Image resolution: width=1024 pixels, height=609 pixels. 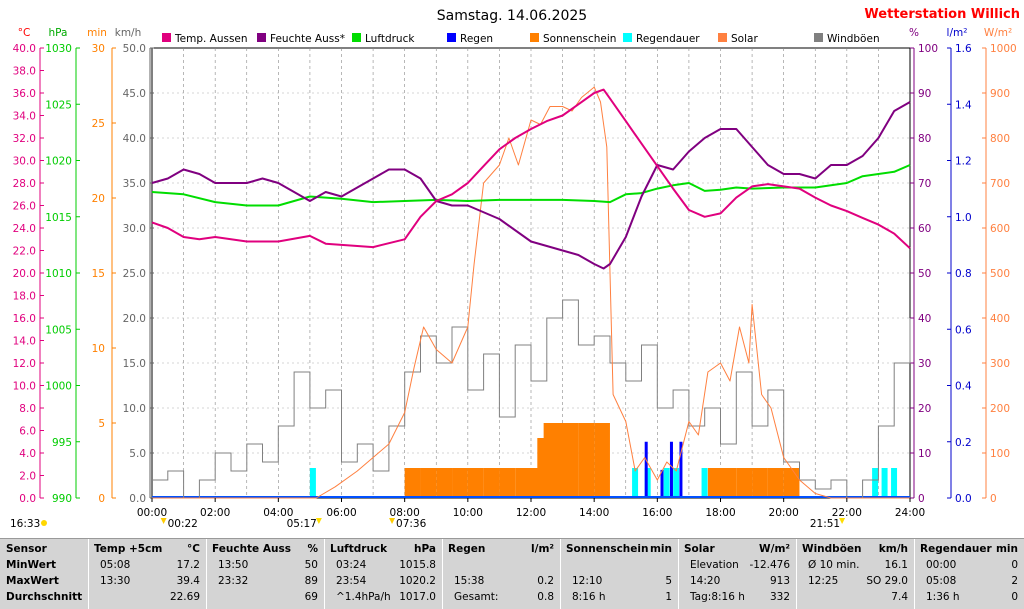 I want to click on bar-series, so click(x=531, y=460).